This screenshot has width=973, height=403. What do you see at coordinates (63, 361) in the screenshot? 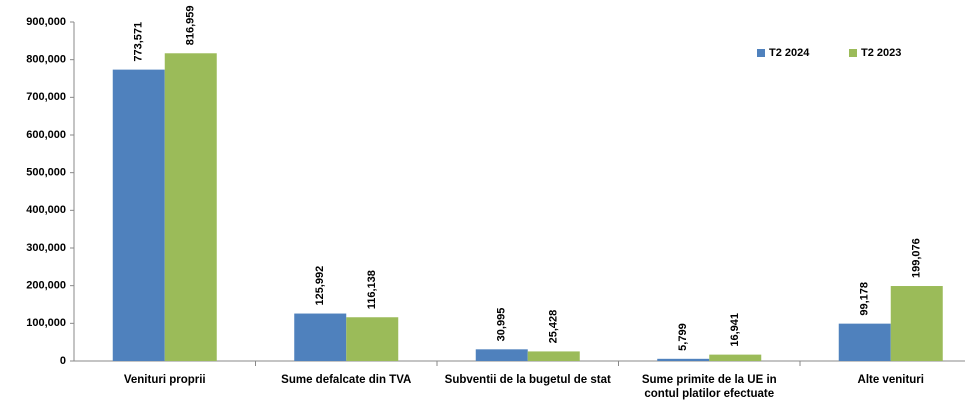
I see `y-tick-label: 0` at bounding box center [63, 361].